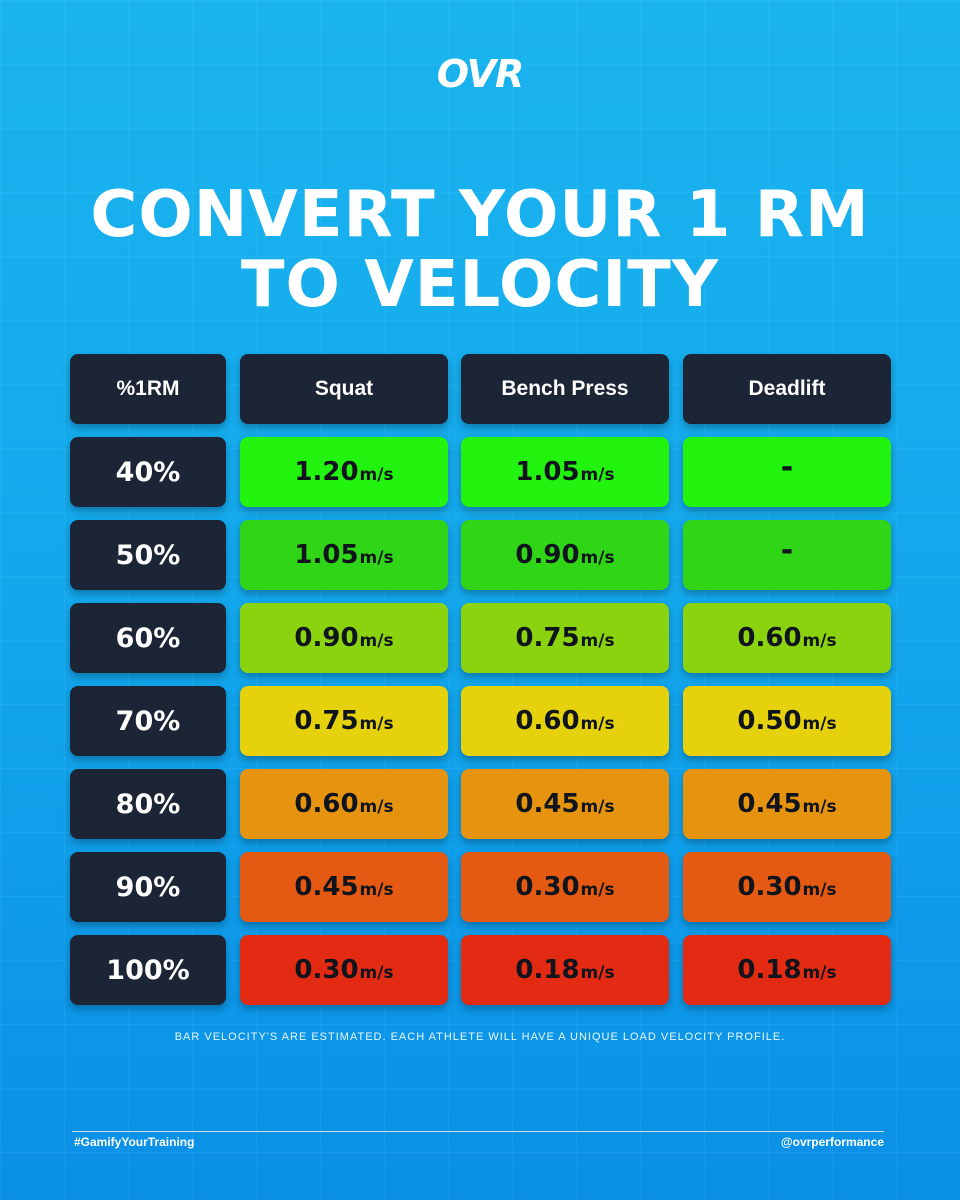 The height and width of the screenshot is (1200, 960). Describe the element at coordinates (148, 472) in the screenshot. I see `percent-cell: 40%` at that location.